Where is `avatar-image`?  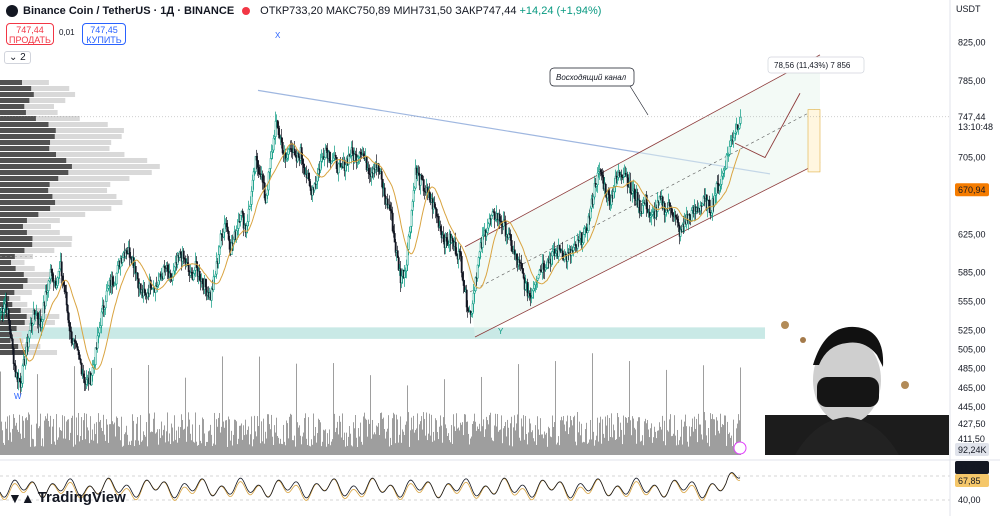 avatar-image is located at coordinates (857, 380).